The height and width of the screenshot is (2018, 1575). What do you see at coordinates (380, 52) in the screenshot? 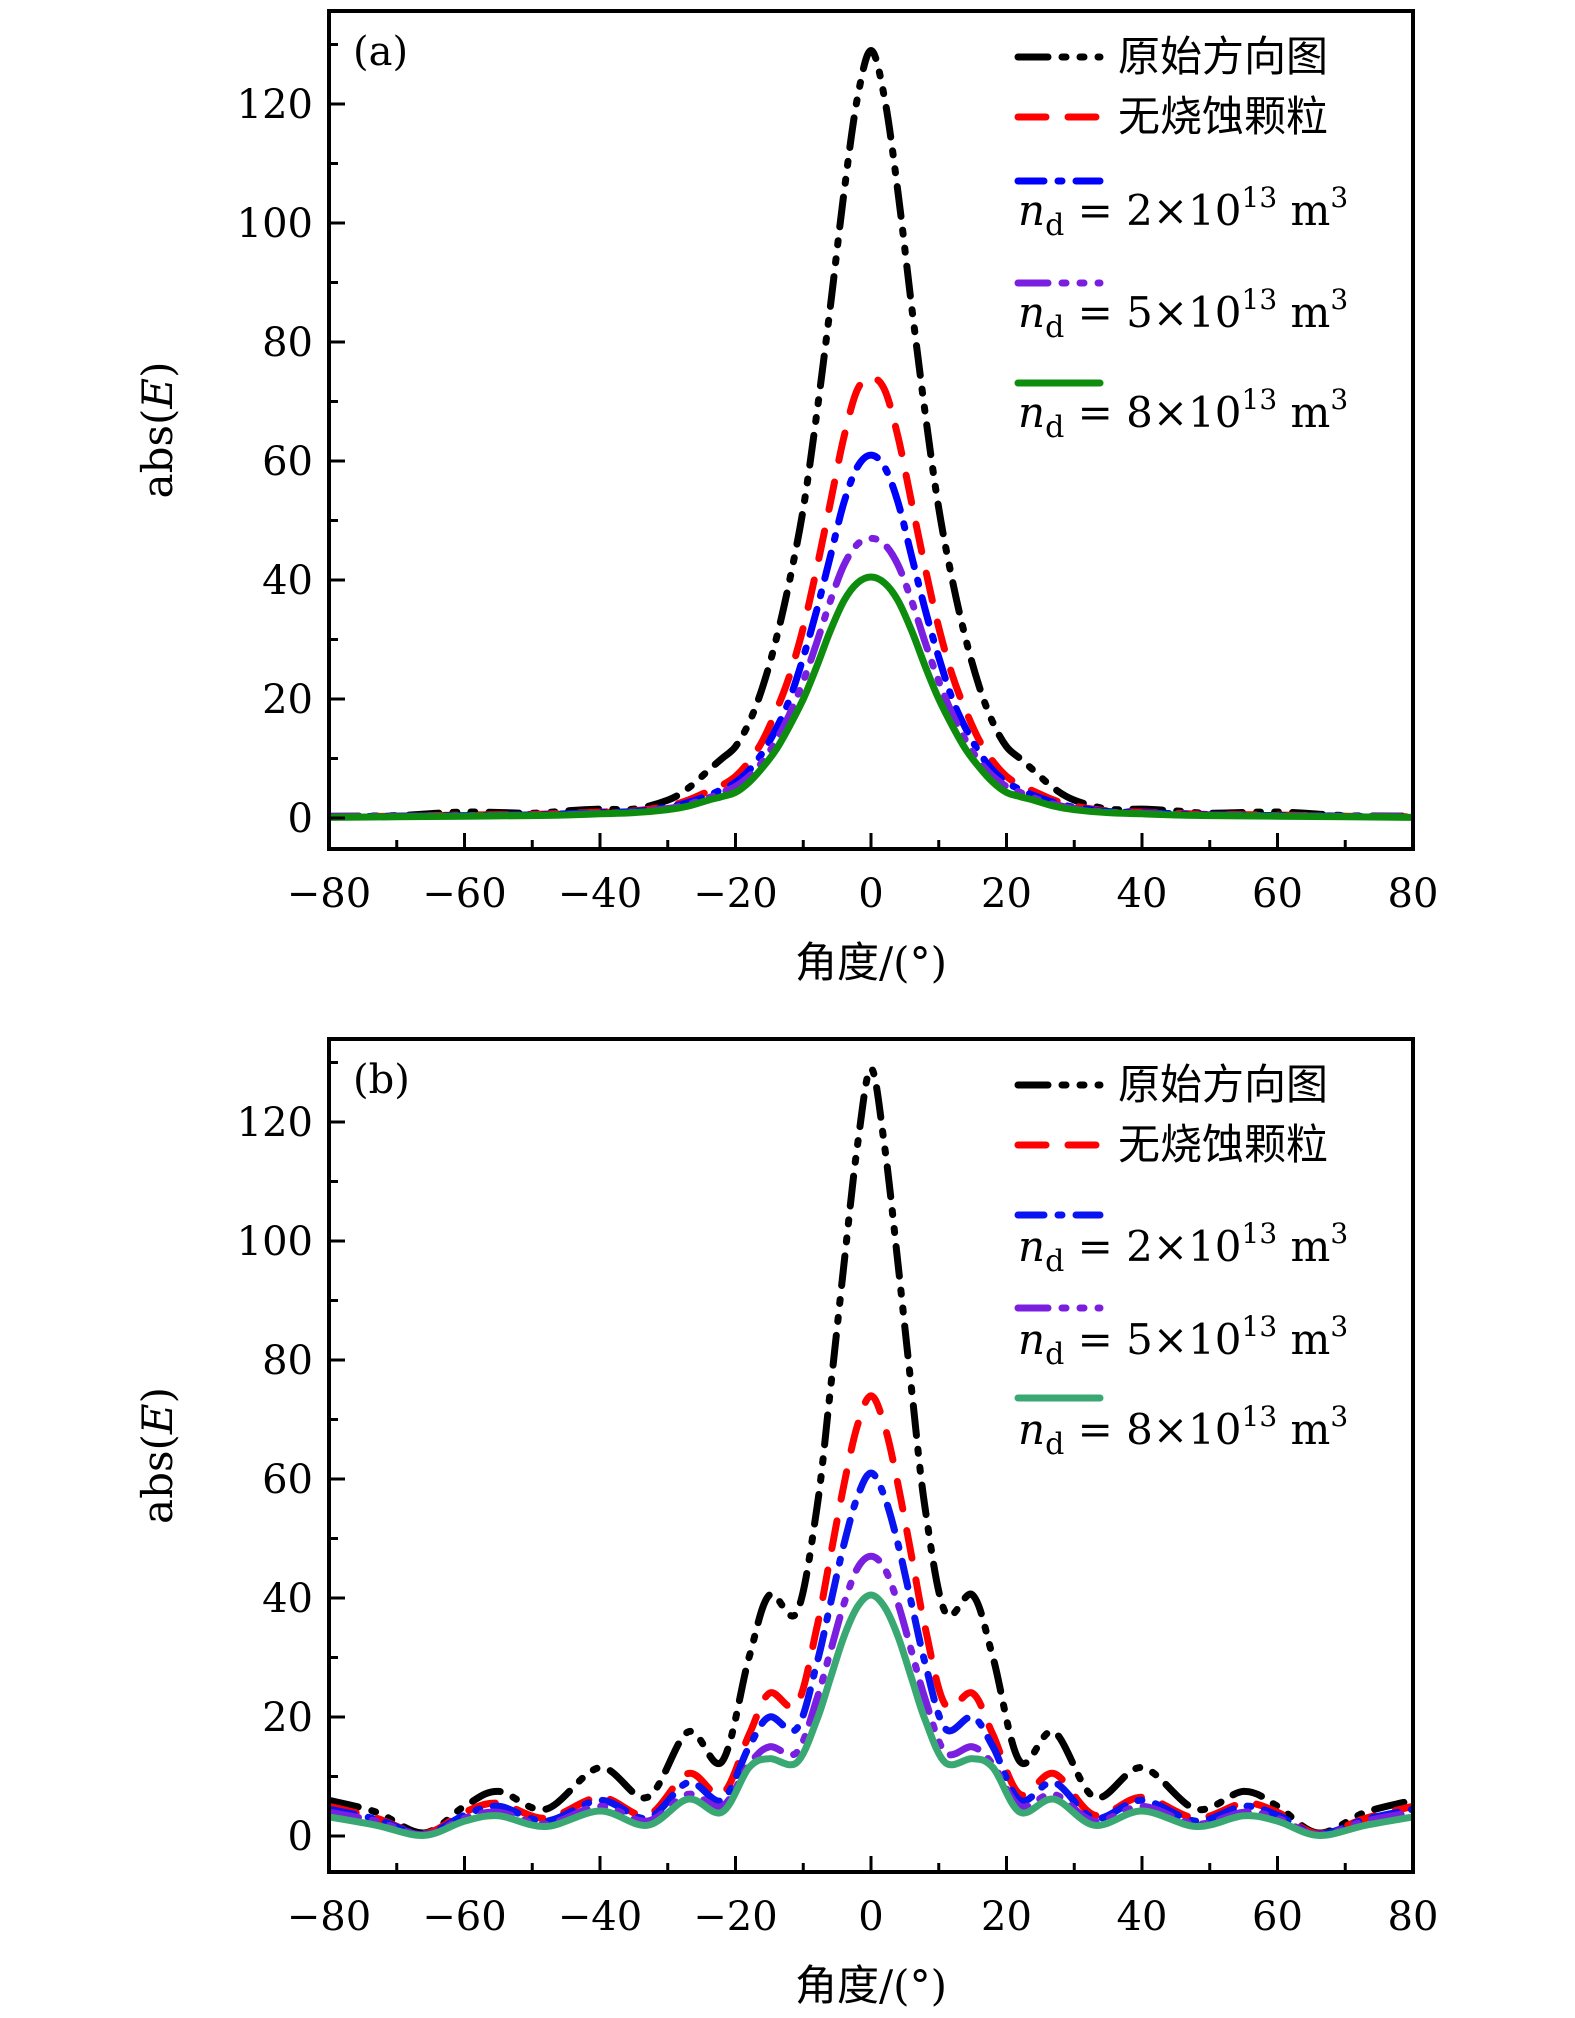
I see `panel-label: (a)` at bounding box center [380, 52].